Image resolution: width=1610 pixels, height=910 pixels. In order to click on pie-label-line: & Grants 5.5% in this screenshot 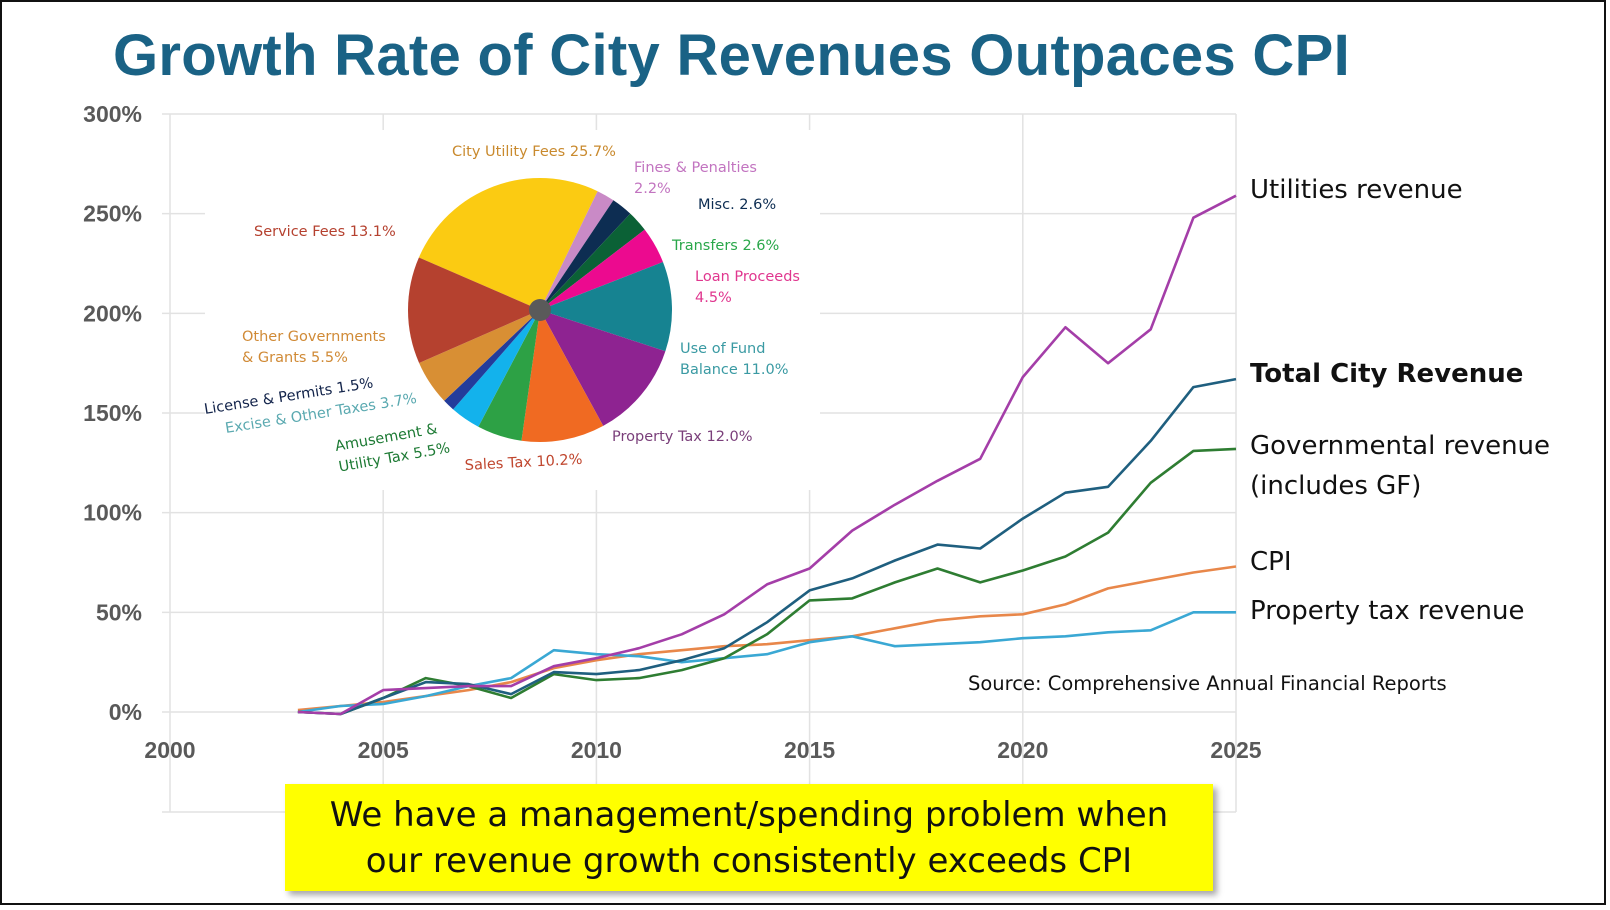, I will do `click(295, 358)`.